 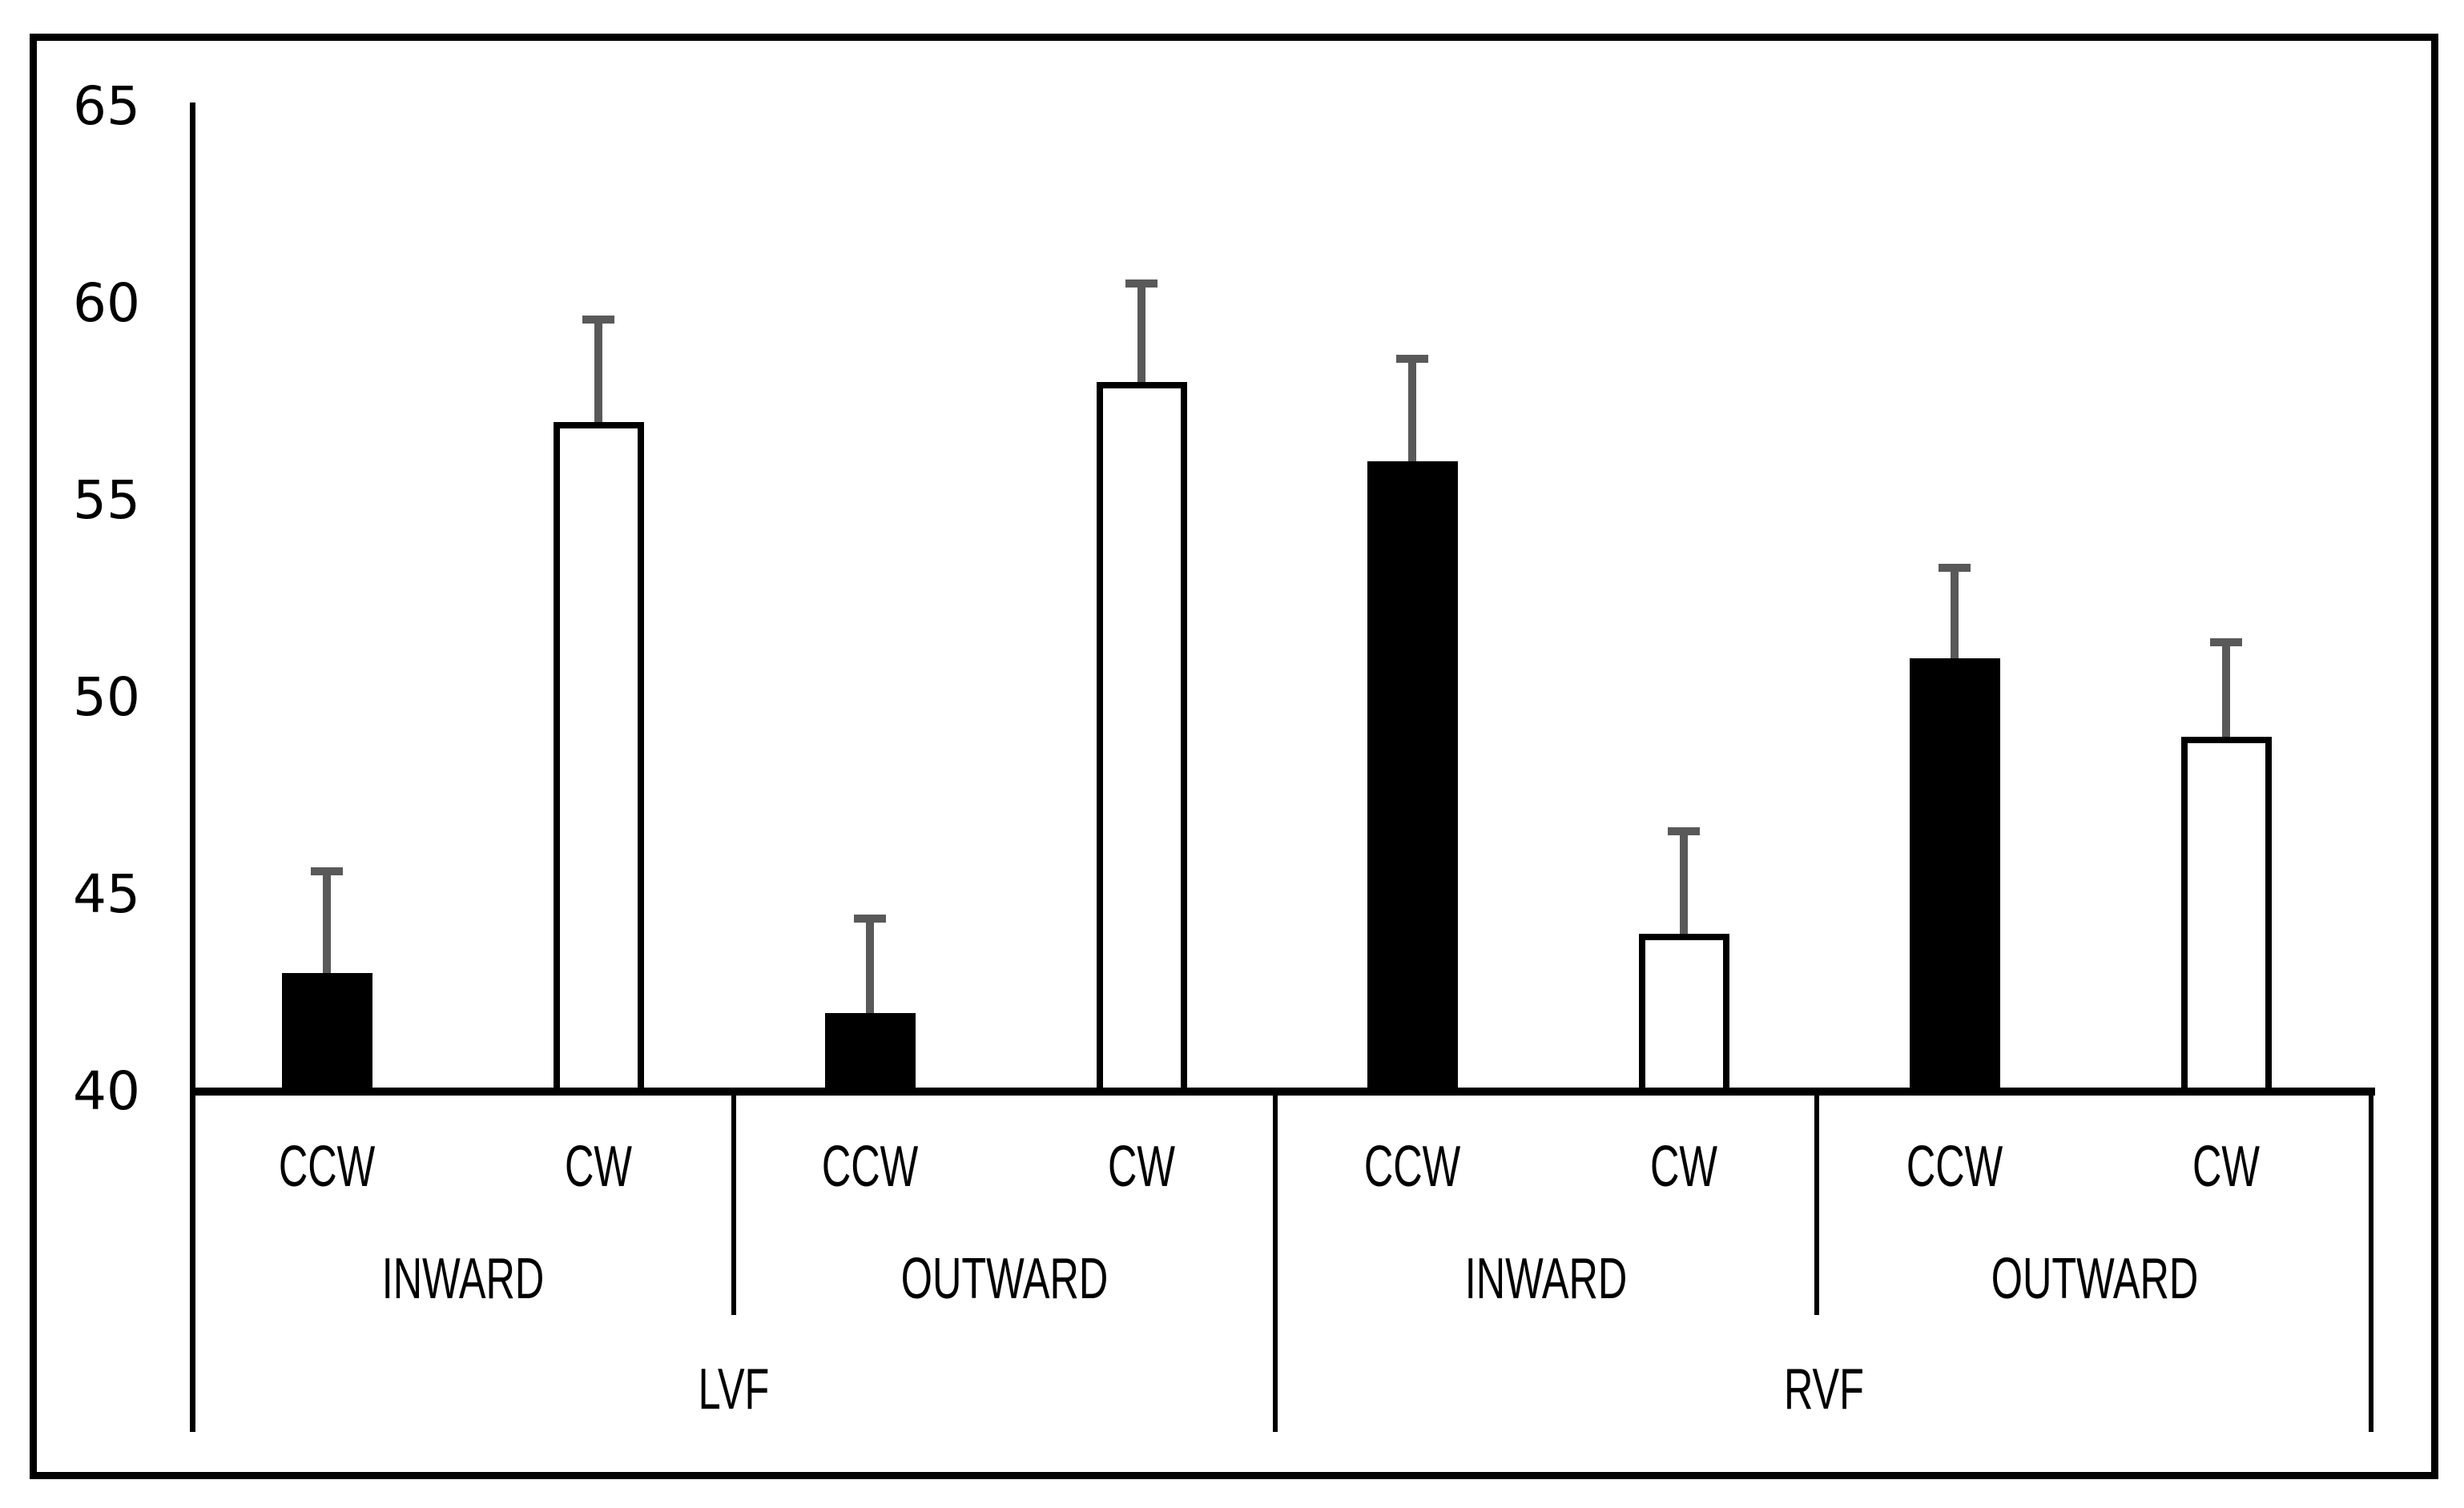 I want to click on error-bar-cap-LVF-INWARD-CCW, so click(x=327, y=871).